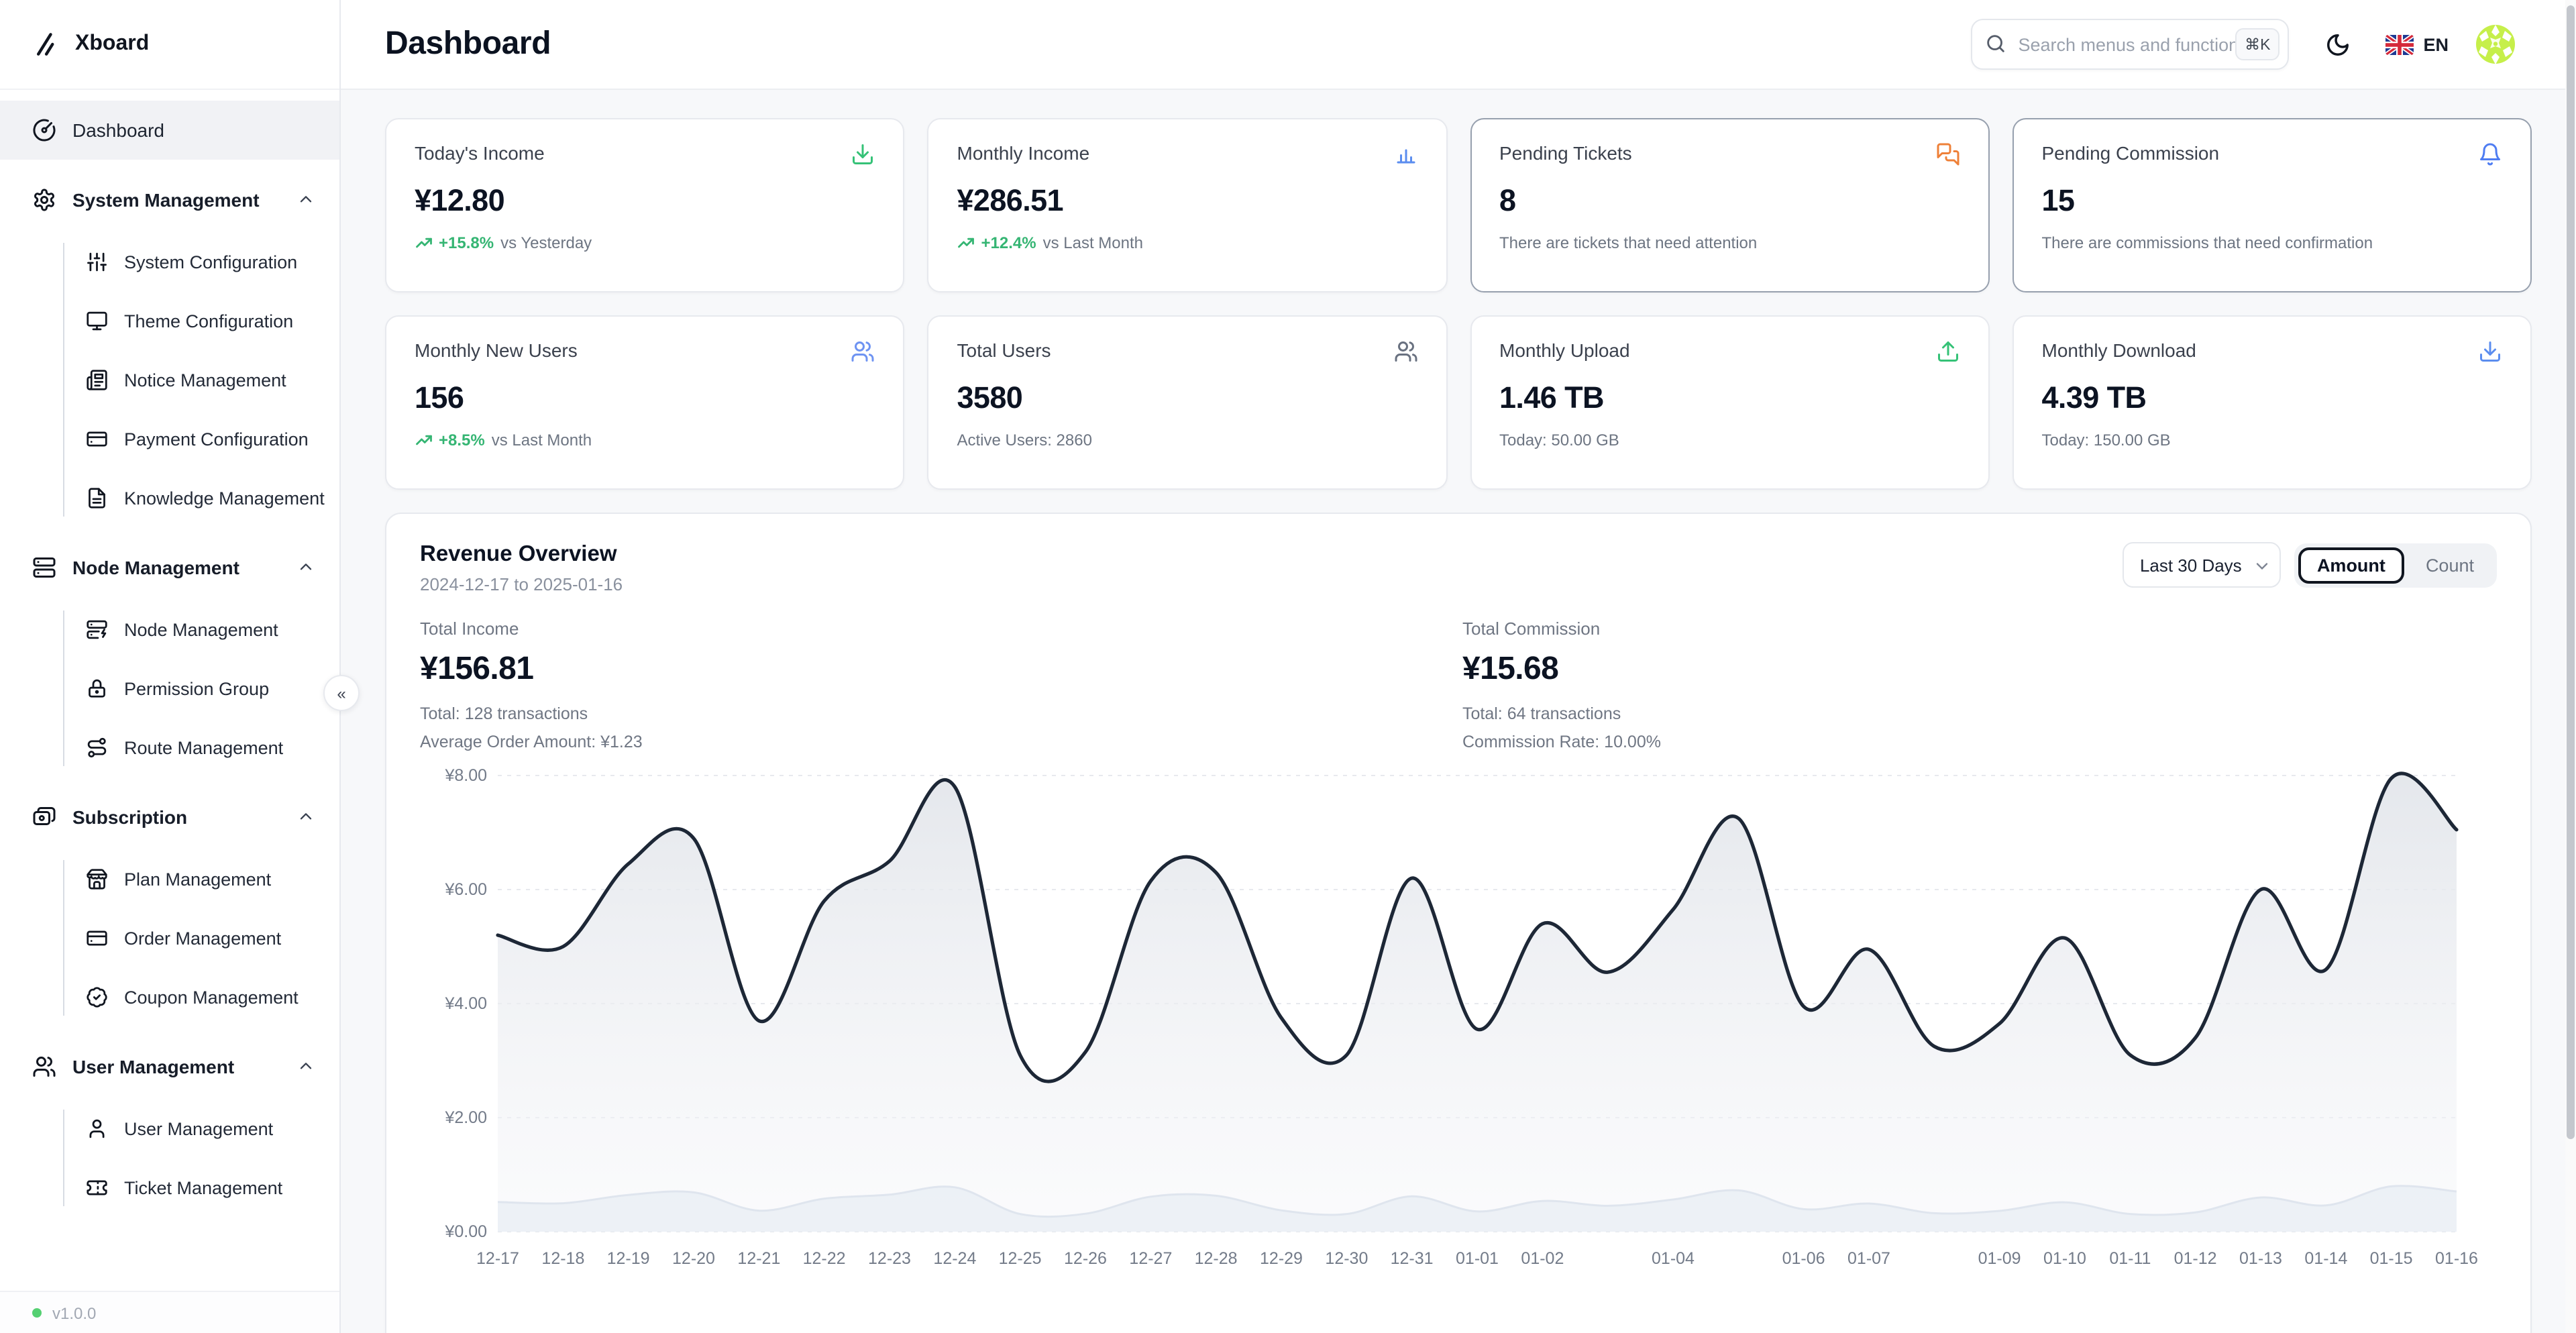 Image resolution: width=2576 pixels, height=1333 pixels. Describe the element at coordinates (169, 199) in the screenshot. I see `sidebar-section-system-management: System Management` at that location.